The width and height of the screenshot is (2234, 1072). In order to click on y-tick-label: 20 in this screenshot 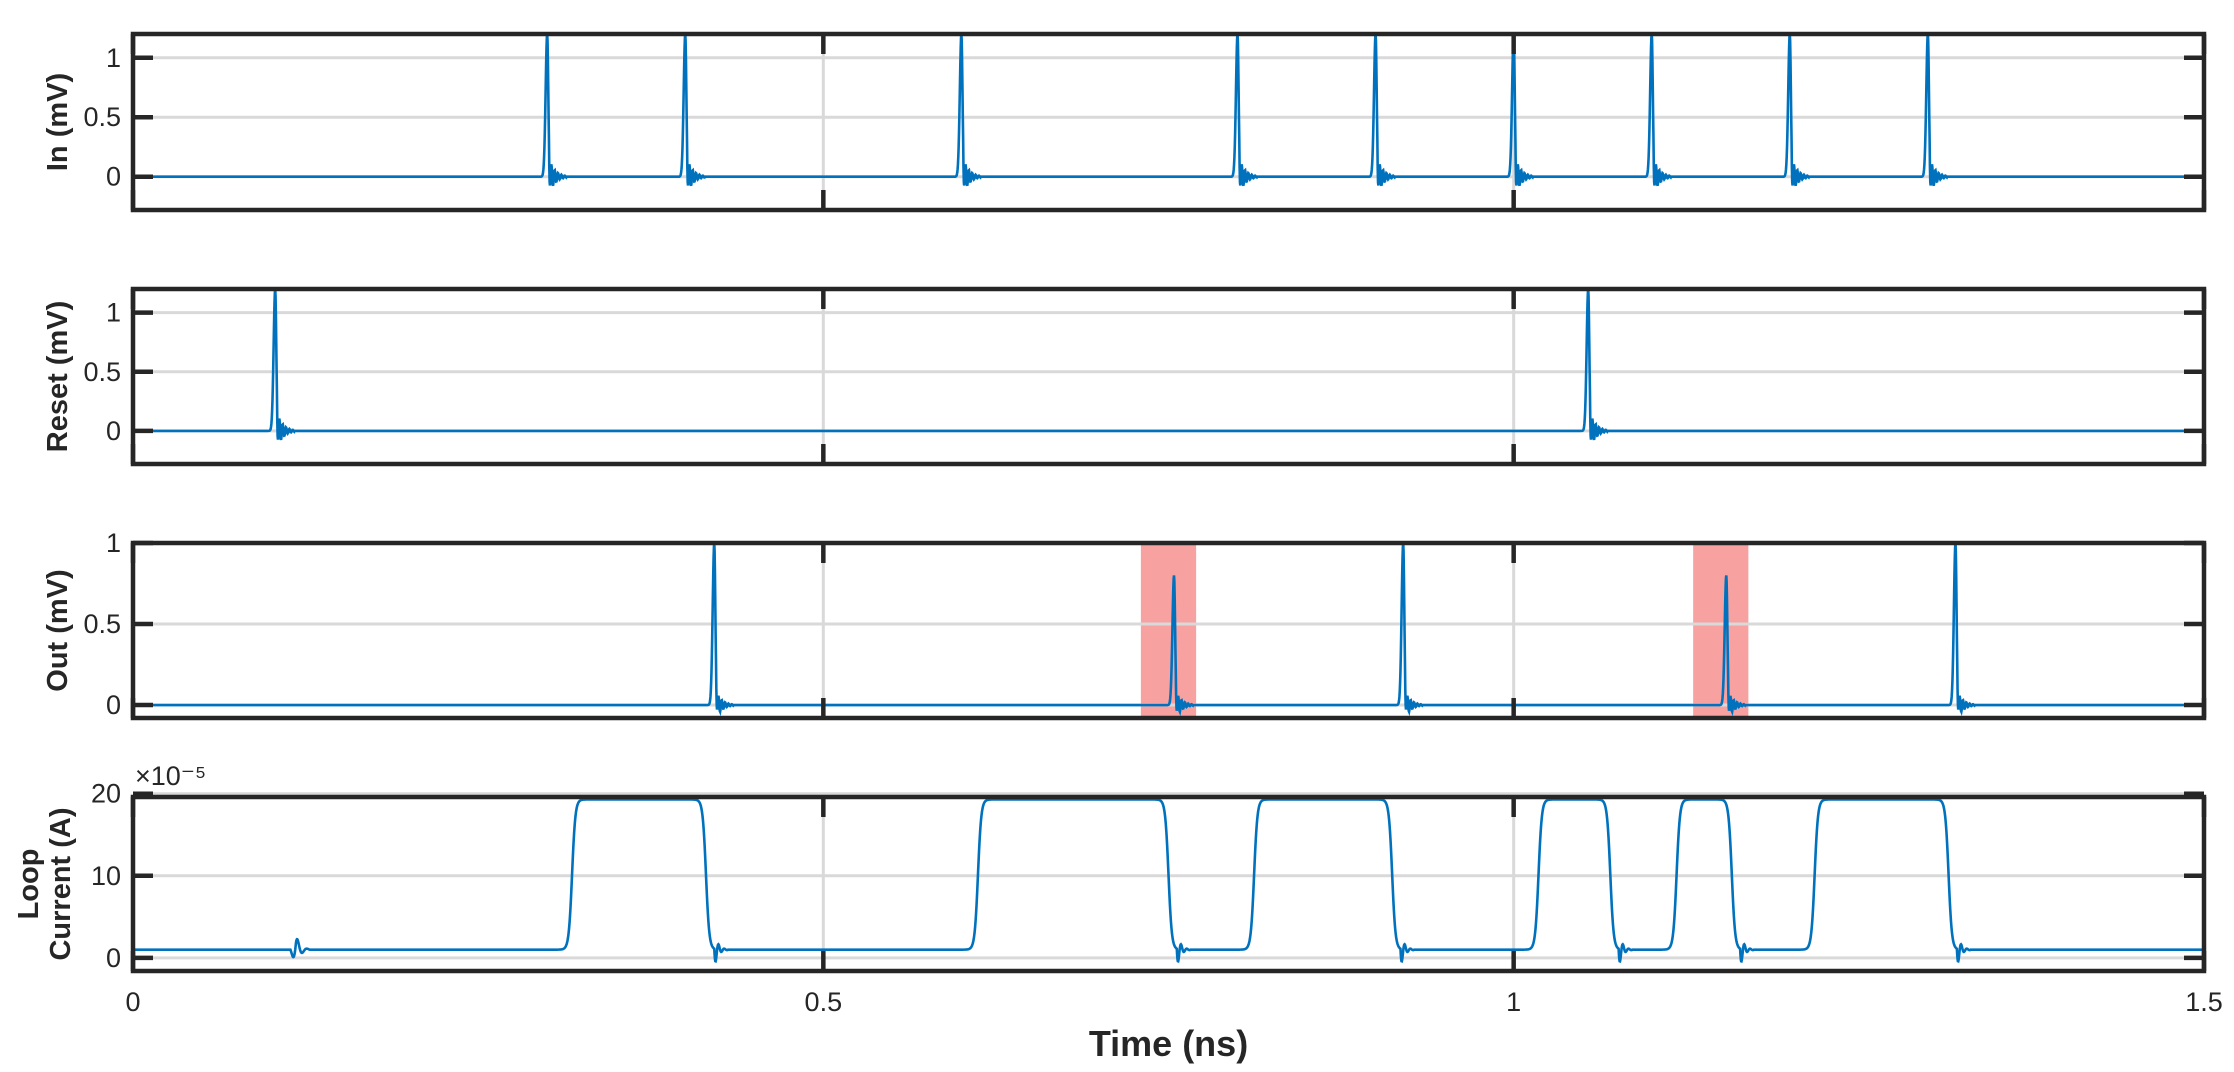, I will do `click(106, 794)`.